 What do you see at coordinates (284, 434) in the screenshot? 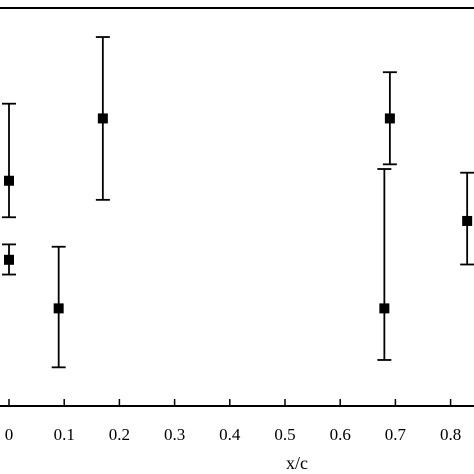
I see `x-tick-label: 0.5` at bounding box center [284, 434].